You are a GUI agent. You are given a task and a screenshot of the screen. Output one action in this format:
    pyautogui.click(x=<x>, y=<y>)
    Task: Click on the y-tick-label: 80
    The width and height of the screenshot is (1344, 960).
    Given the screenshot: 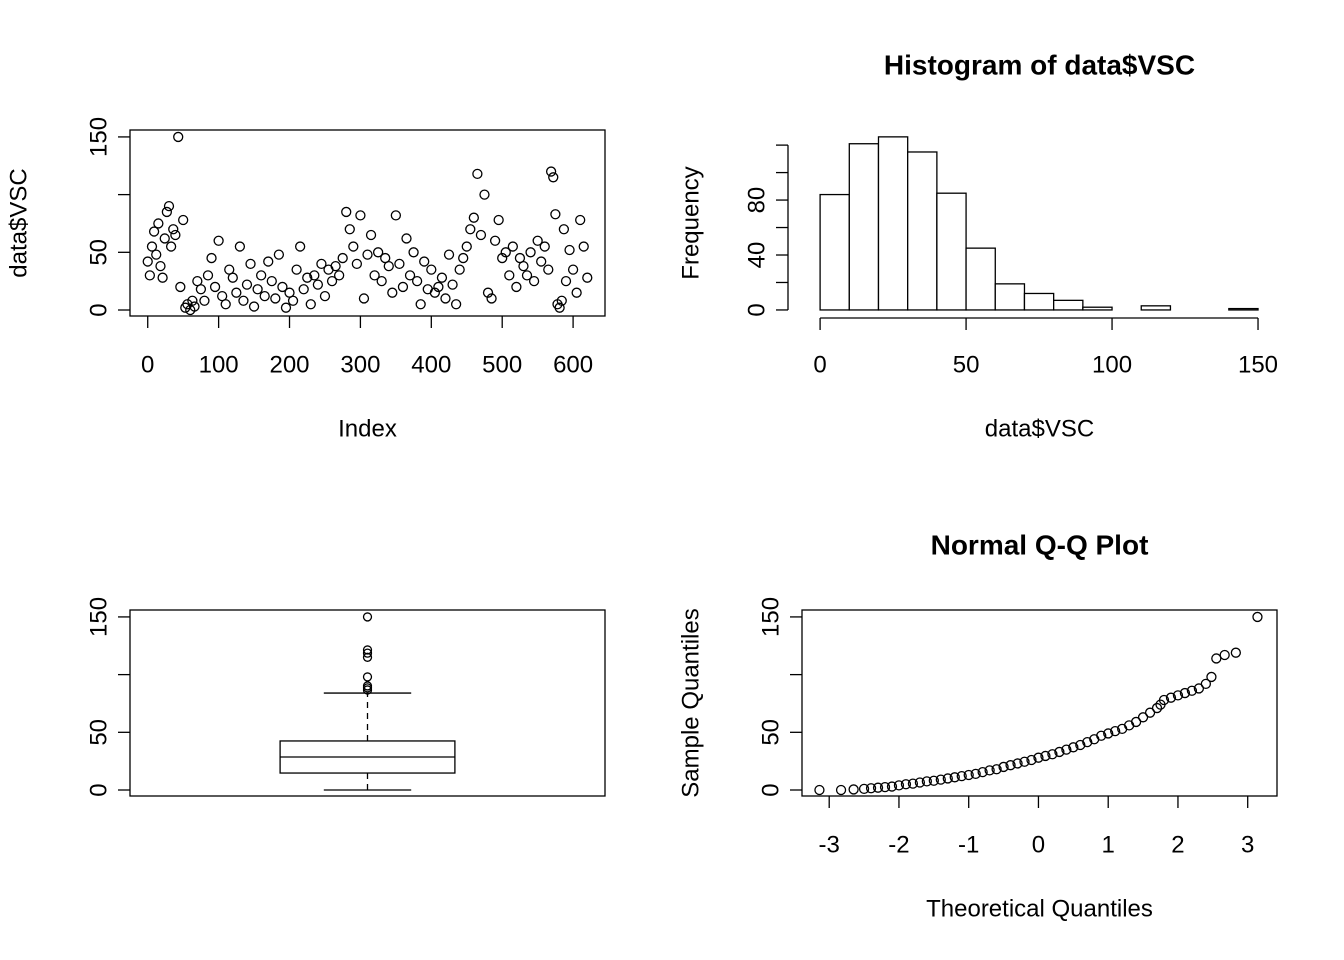 What is the action you would take?
    pyautogui.click(x=756, y=200)
    